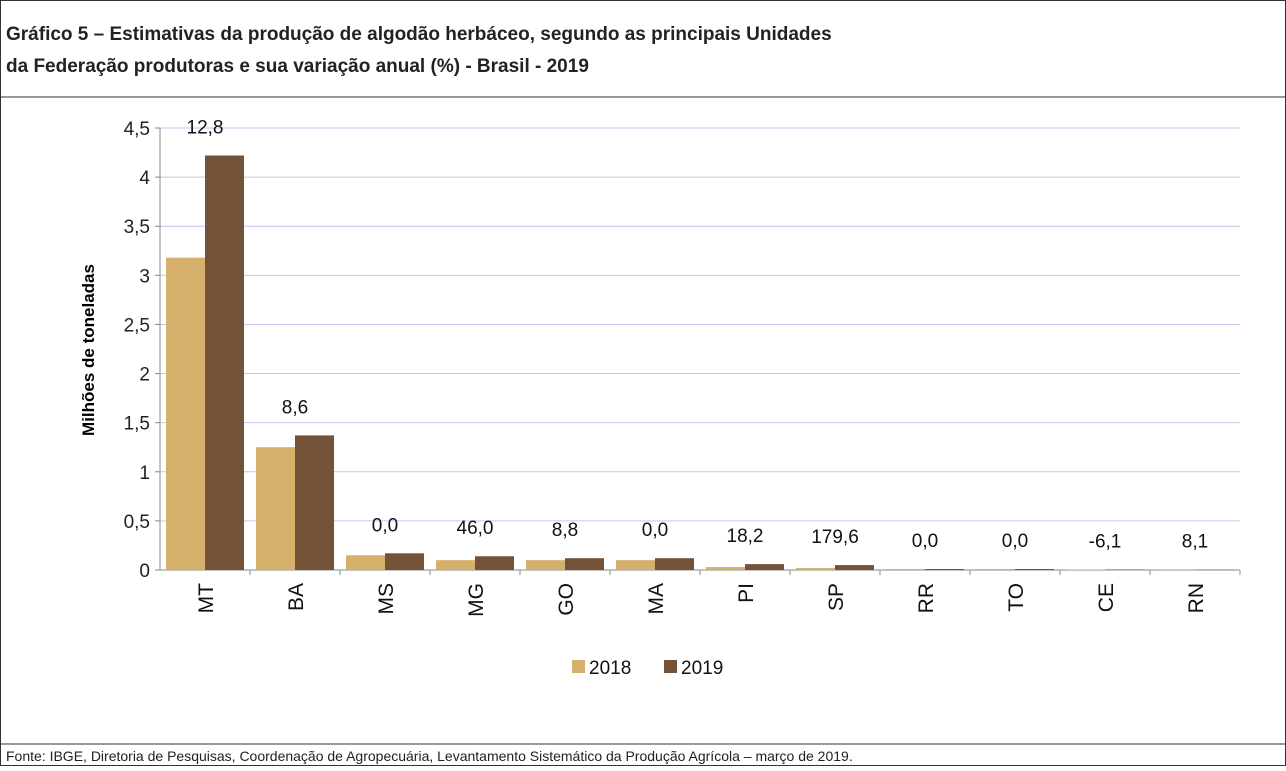 The width and height of the screenshot is (1286, 771). I want to click on y-tick-label: 0, so click(144, 571).